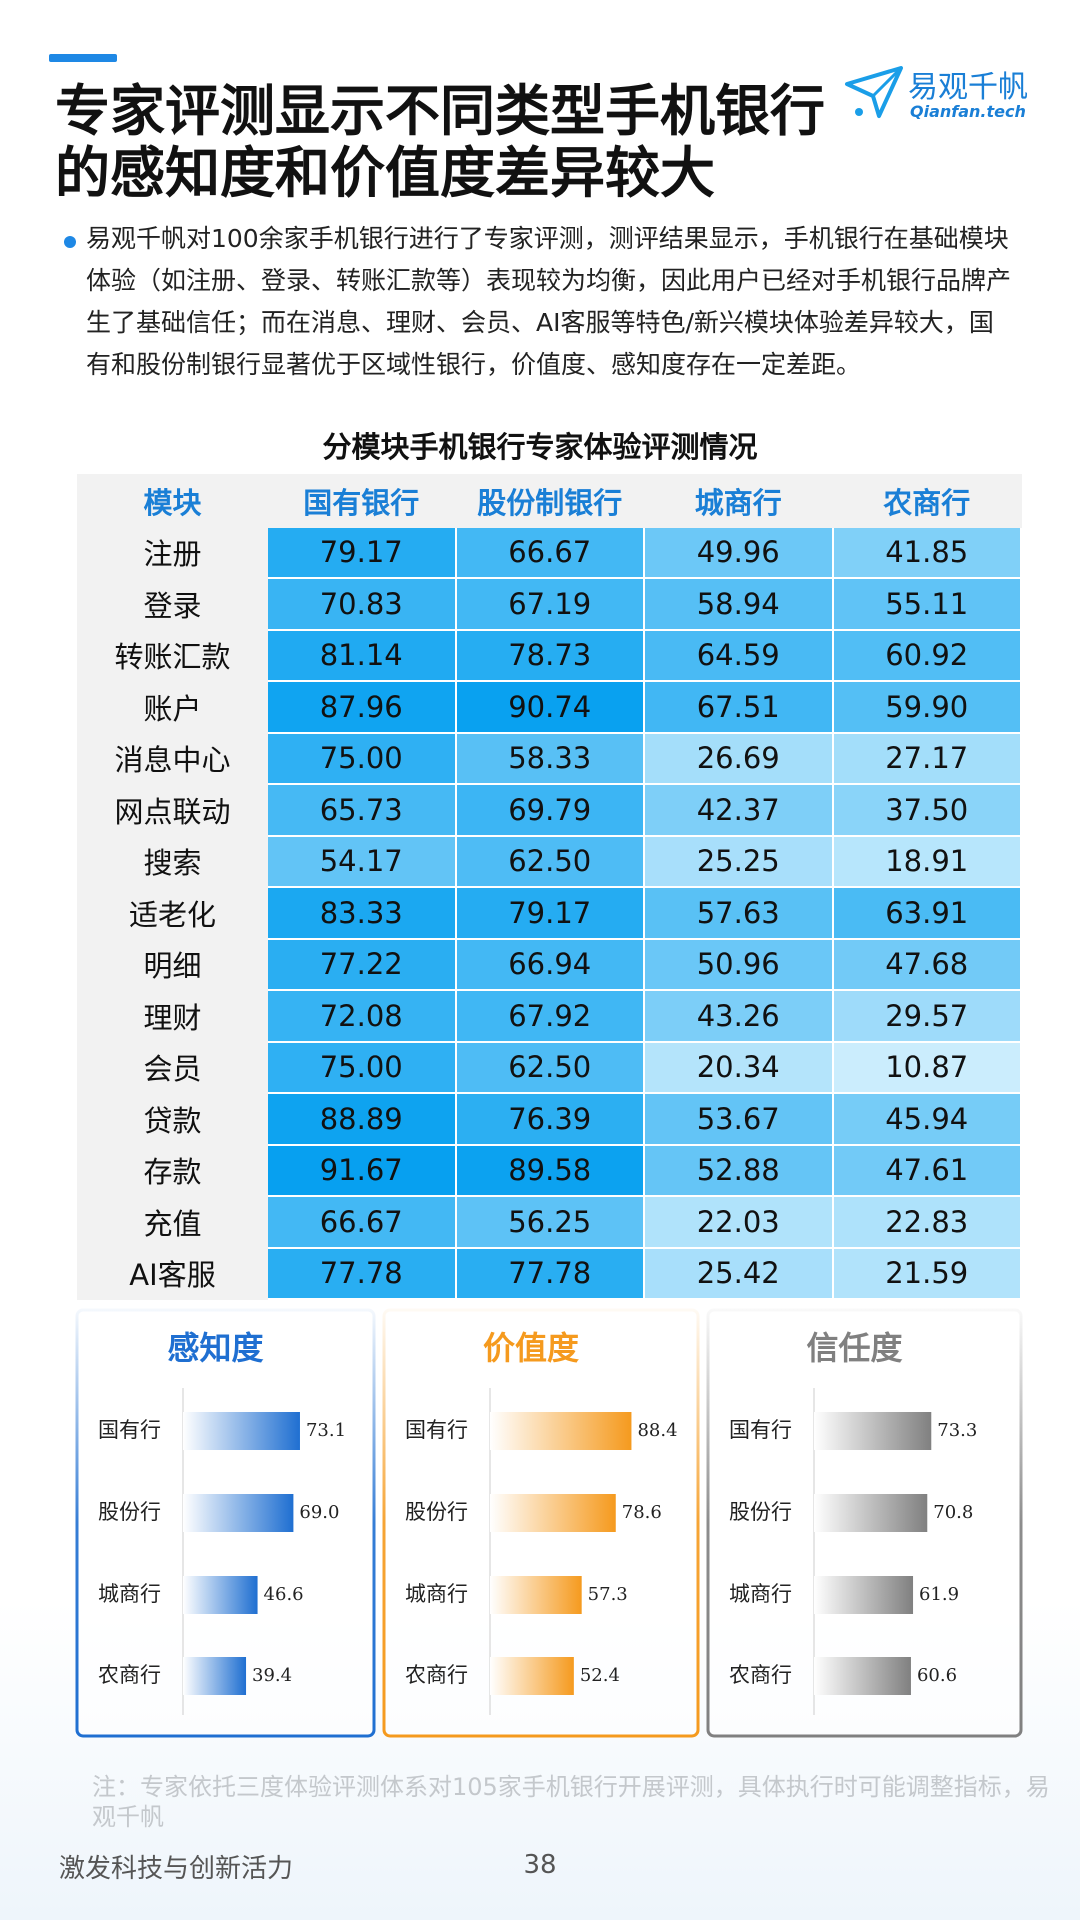 This screenshot has height=1920, width=1080. What do you see at coordinates (926, 501) in the screenshot?
I see `column-header: 农商行` at bounding box center [926, 501].